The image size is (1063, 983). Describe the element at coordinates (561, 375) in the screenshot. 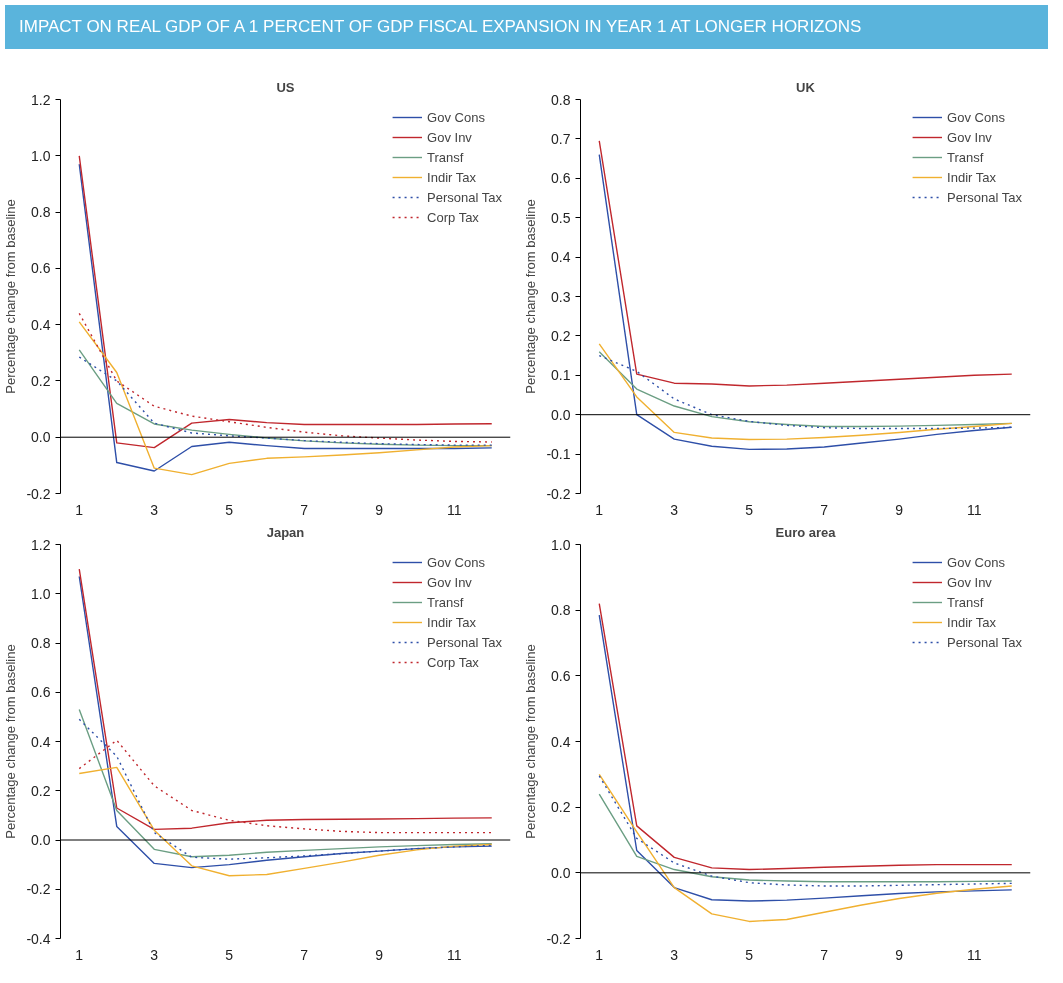

I see `y-tick-label: 0.1` at that location.